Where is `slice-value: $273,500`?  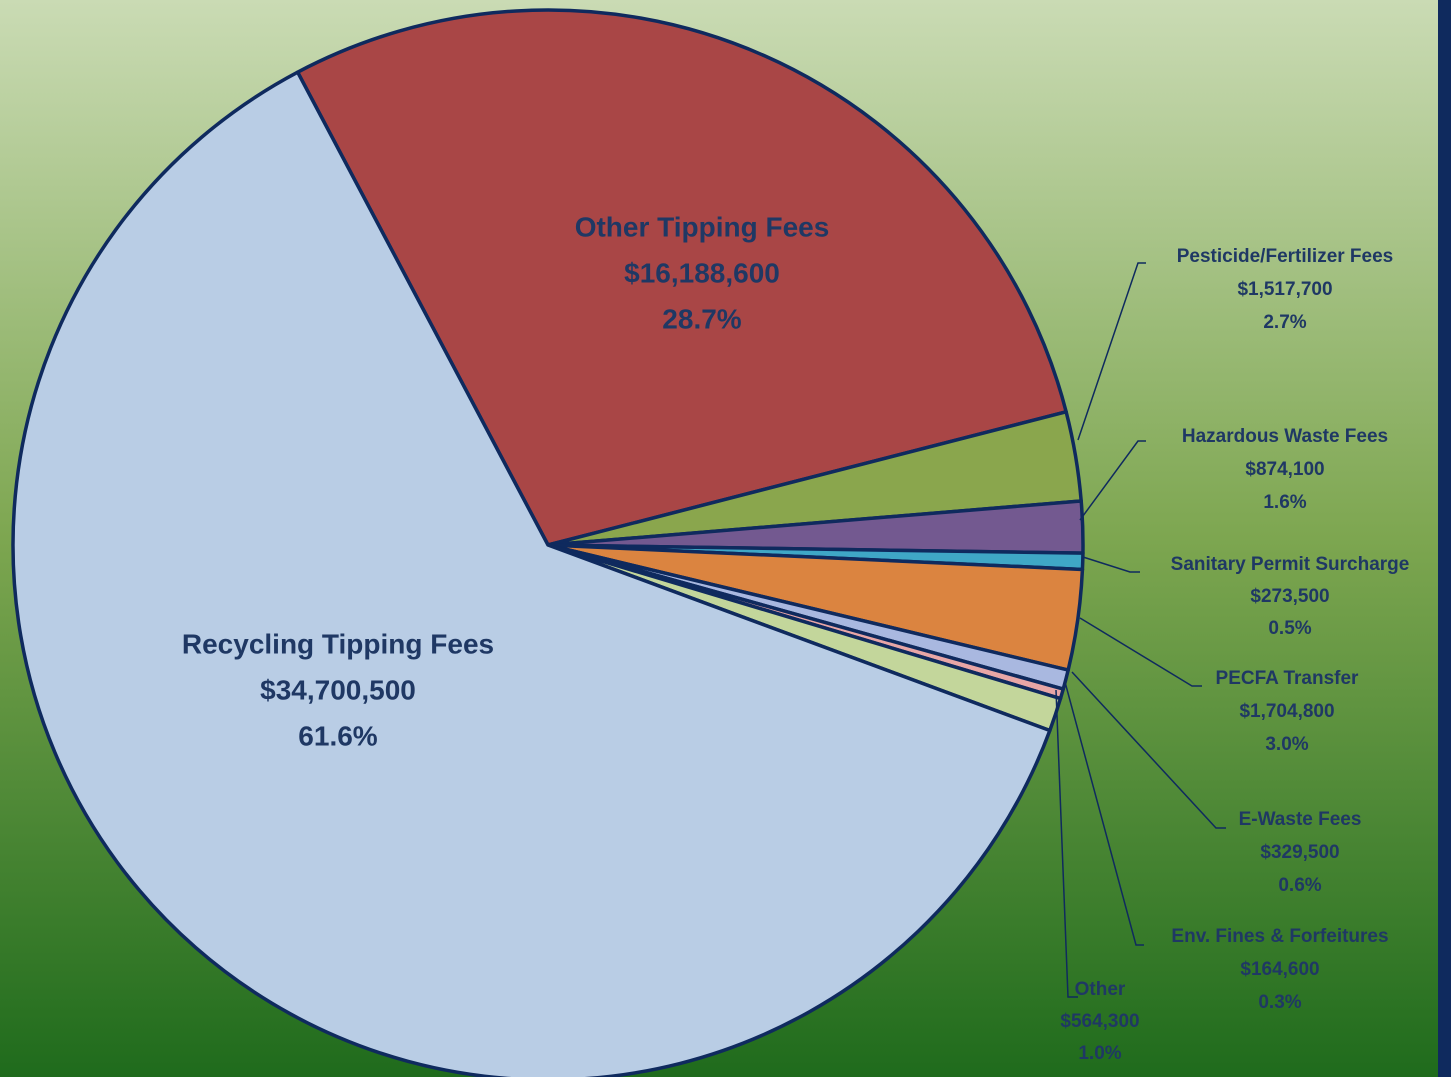 slice-value: $273,500 is located at coordinates (1289, 596).